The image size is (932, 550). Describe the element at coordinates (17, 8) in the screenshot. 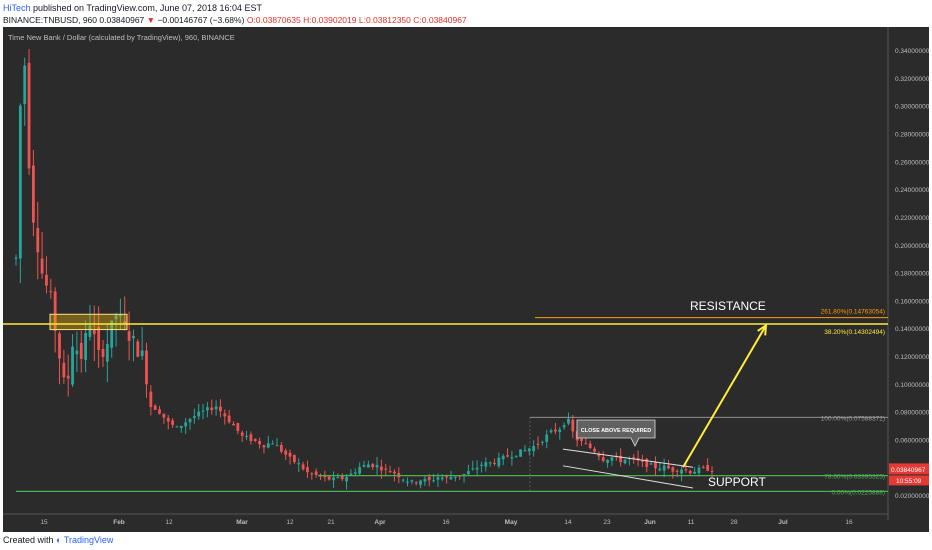

I see `author-link: HiTech` at that location.